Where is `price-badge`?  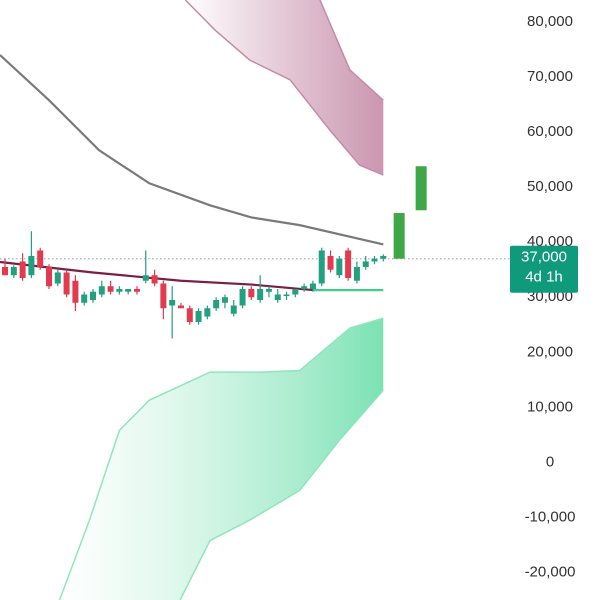 price-badge is located at coordinates (544, 269).